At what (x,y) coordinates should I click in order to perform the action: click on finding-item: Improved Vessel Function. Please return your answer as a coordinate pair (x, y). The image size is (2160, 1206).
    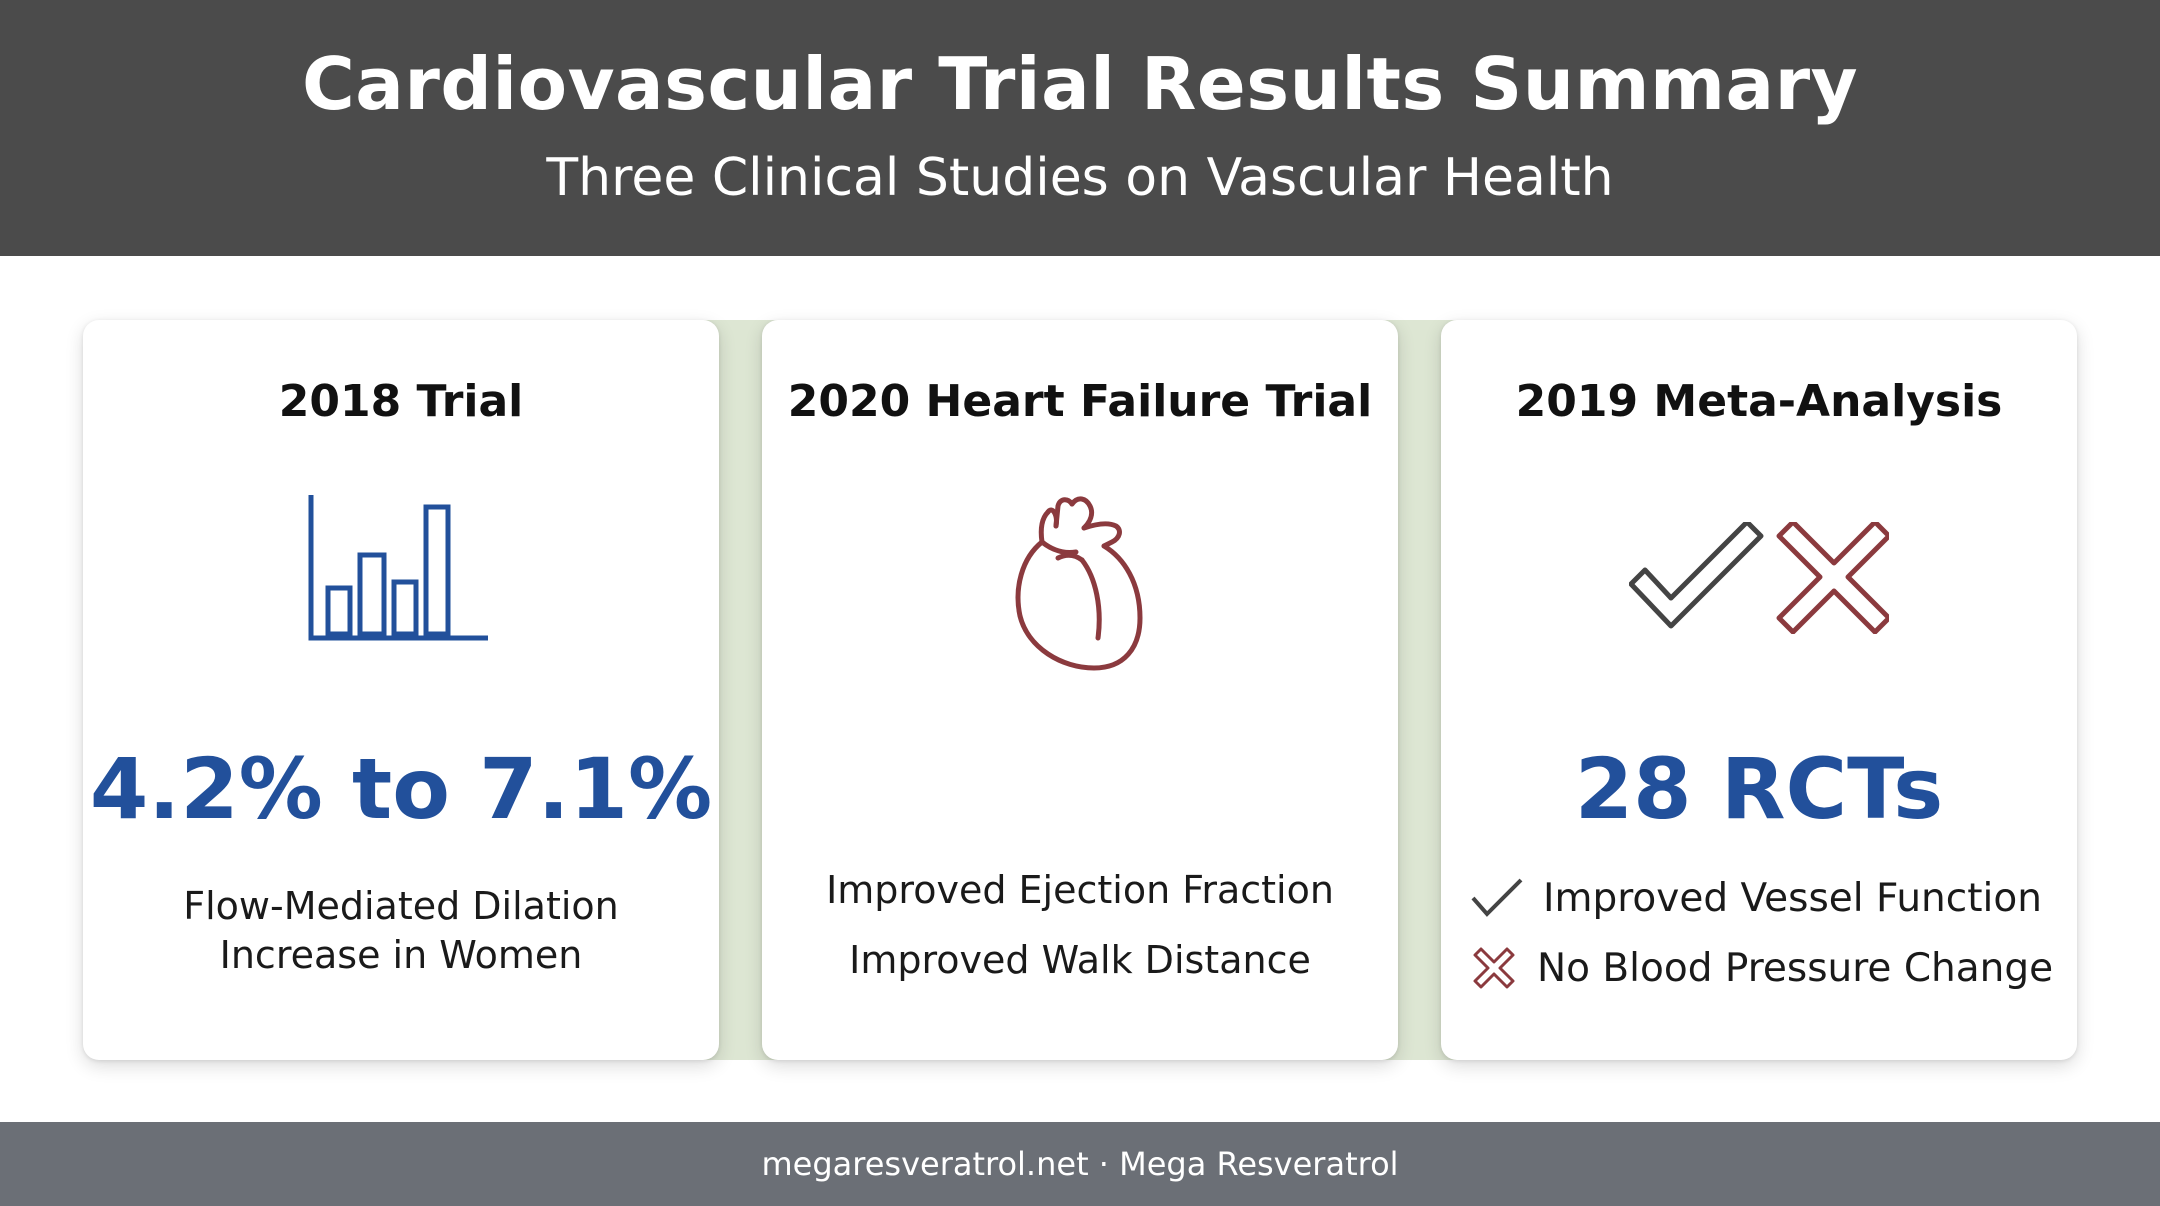
    Looking at the image, I should click on (1756, 898).